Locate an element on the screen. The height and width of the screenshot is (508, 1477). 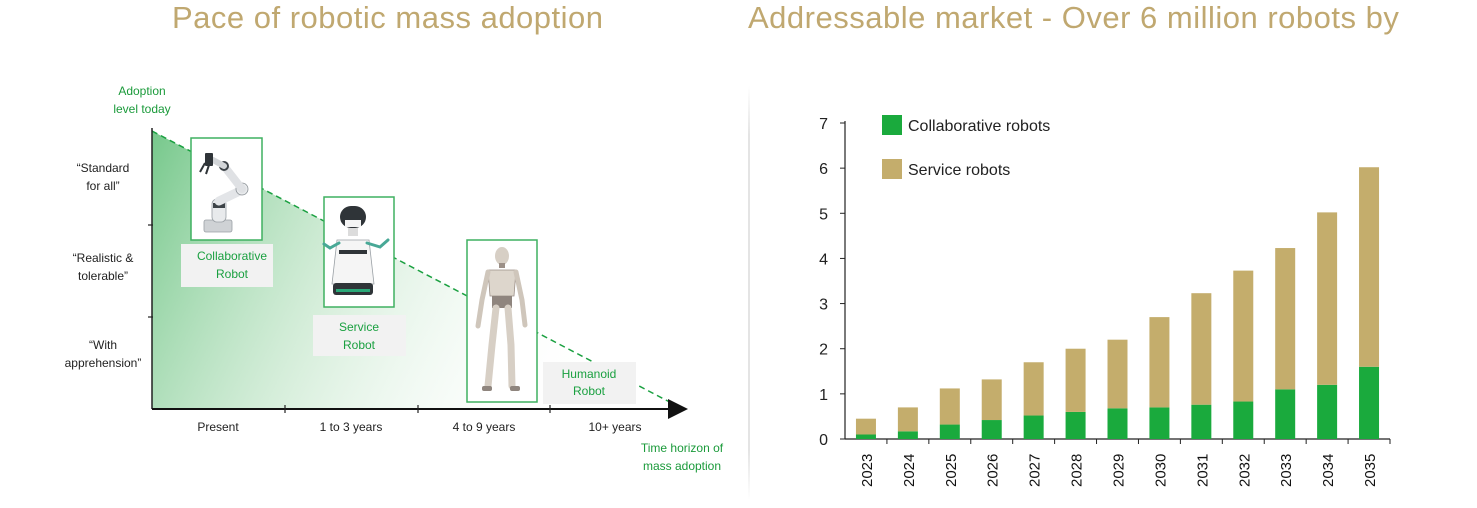
x-tick-label: 2028 is located at coordinates (1077, 470).